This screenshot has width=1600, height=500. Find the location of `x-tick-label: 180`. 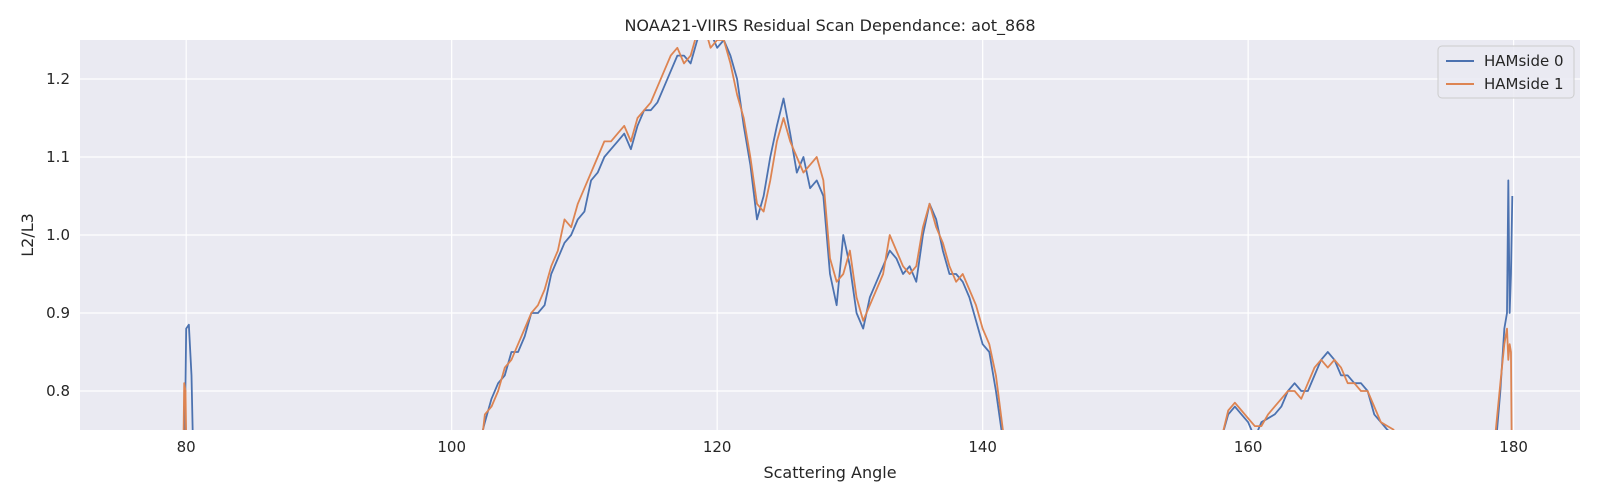

x-tick-label: 180 is located at coordinates (1513, 447).